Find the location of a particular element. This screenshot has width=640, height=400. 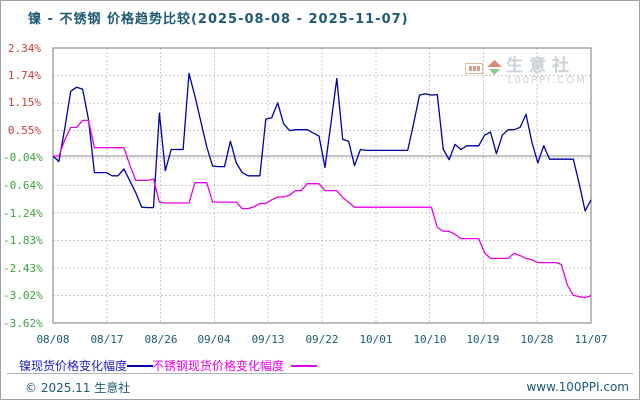

legend-label-stainless: 不锈钢现货价格变化幅度 is located at coordinates (218, 366).